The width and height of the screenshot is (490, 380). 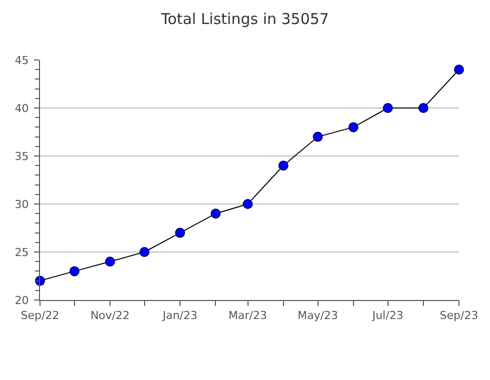 I want to click on chart-title: Total Listings in 35057, so click(x=244, y=19).